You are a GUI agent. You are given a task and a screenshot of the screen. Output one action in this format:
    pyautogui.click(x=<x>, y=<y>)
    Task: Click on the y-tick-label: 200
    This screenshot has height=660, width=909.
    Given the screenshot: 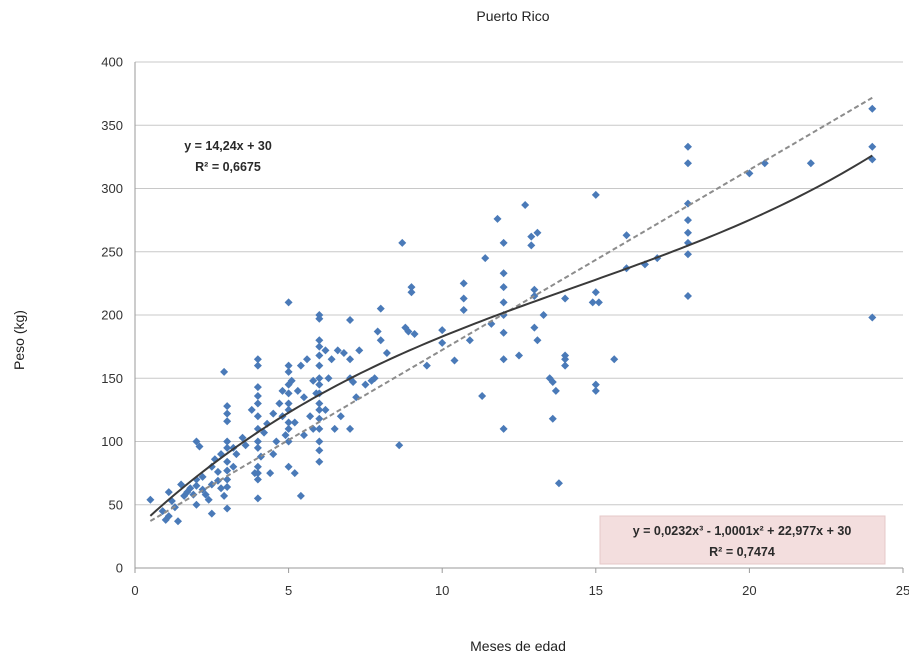 What is the action you would take?
    pyautogui.click(x=112, y=315)
    